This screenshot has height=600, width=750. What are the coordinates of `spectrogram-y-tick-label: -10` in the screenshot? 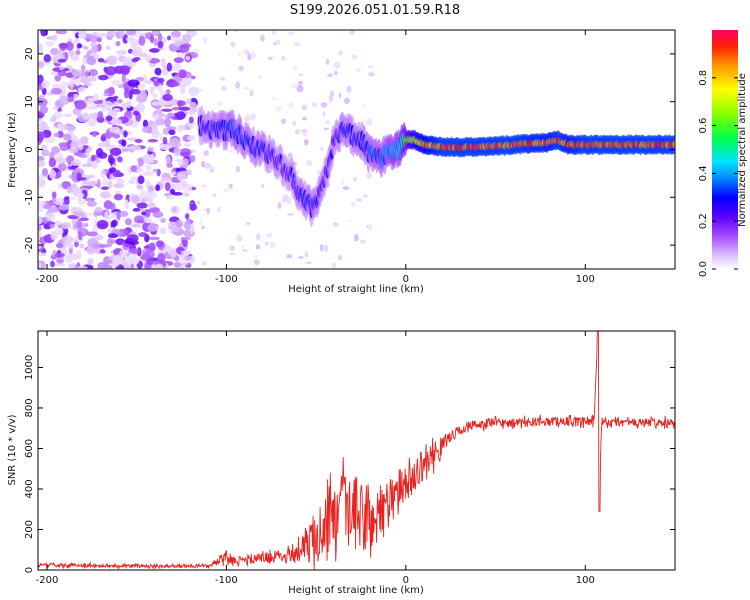 It's located at (29, 197).